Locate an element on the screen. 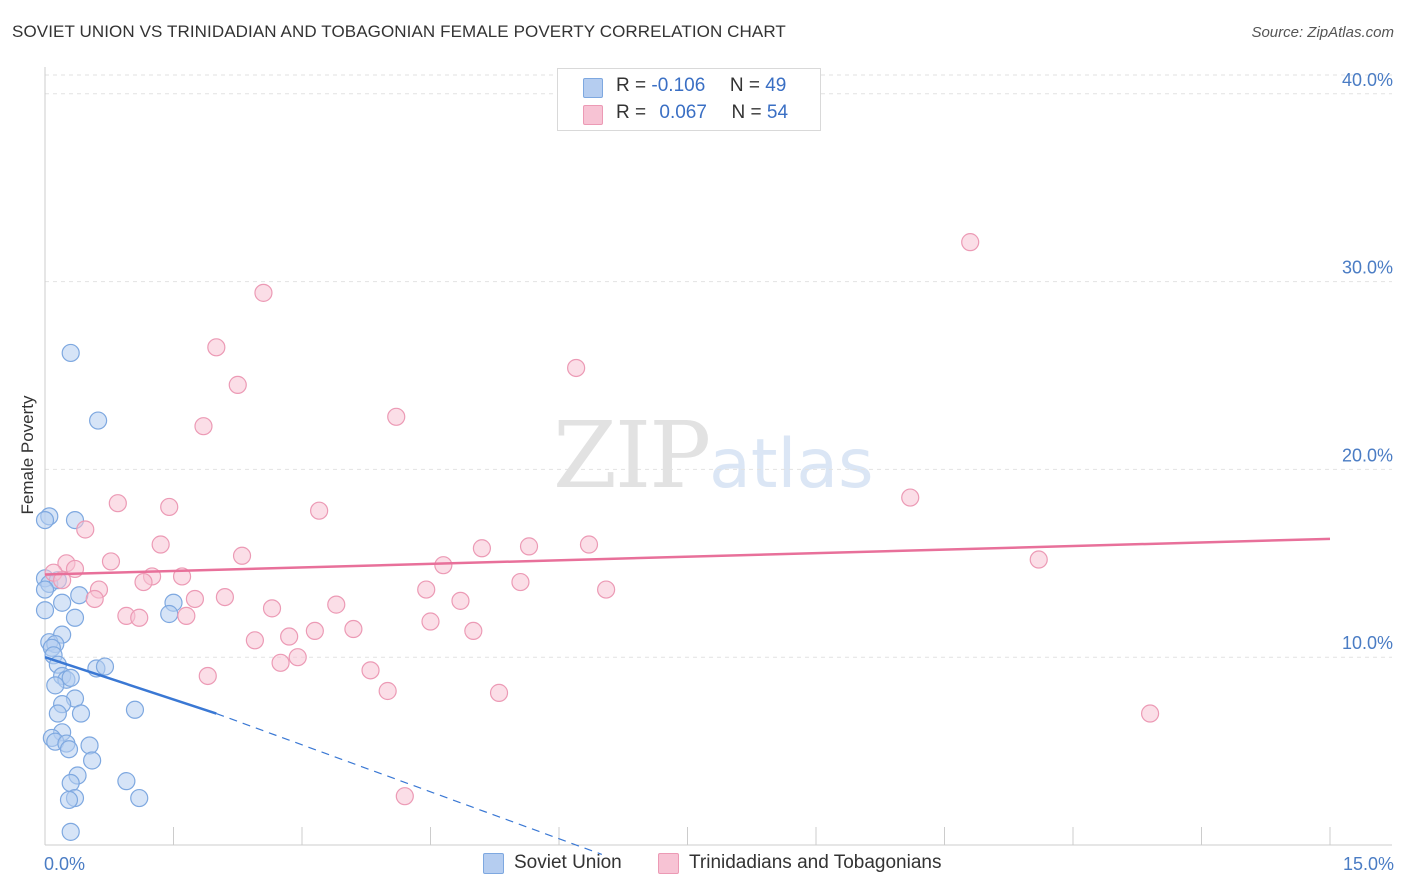 This screenshot has width=1406, height=892. legend-swatch-blue is located at coordinates (593, 88).